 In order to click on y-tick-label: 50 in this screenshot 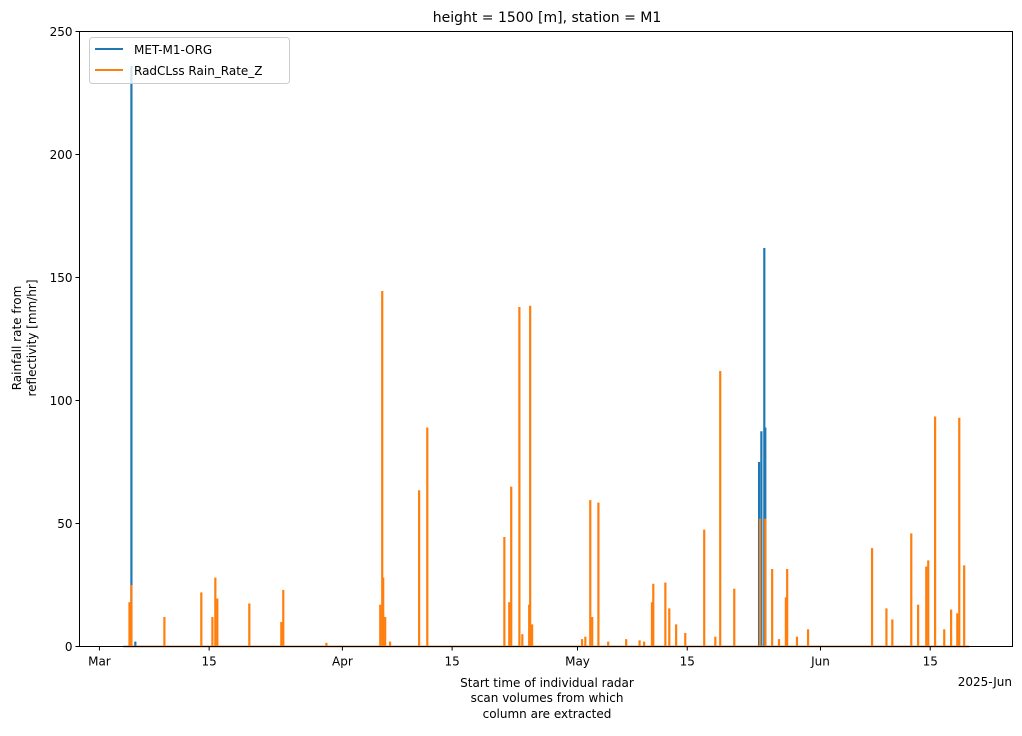, I will do `click(64, 524)`.